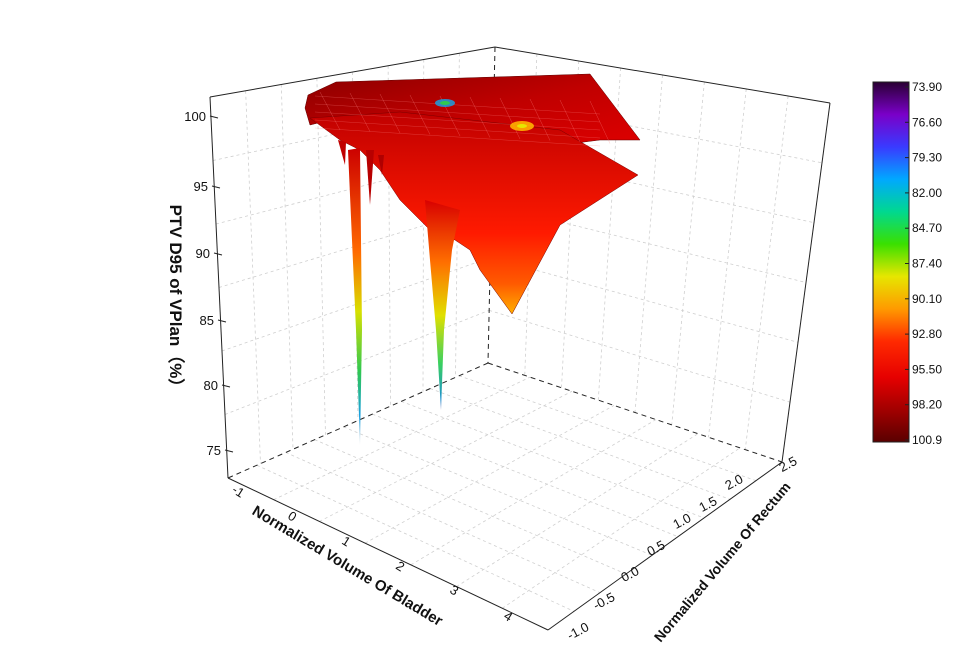  What do you see at coordinates (629, 574) in the screenshot?
I see `y-tick-label: 0.0` at bounding box center [629, 574].